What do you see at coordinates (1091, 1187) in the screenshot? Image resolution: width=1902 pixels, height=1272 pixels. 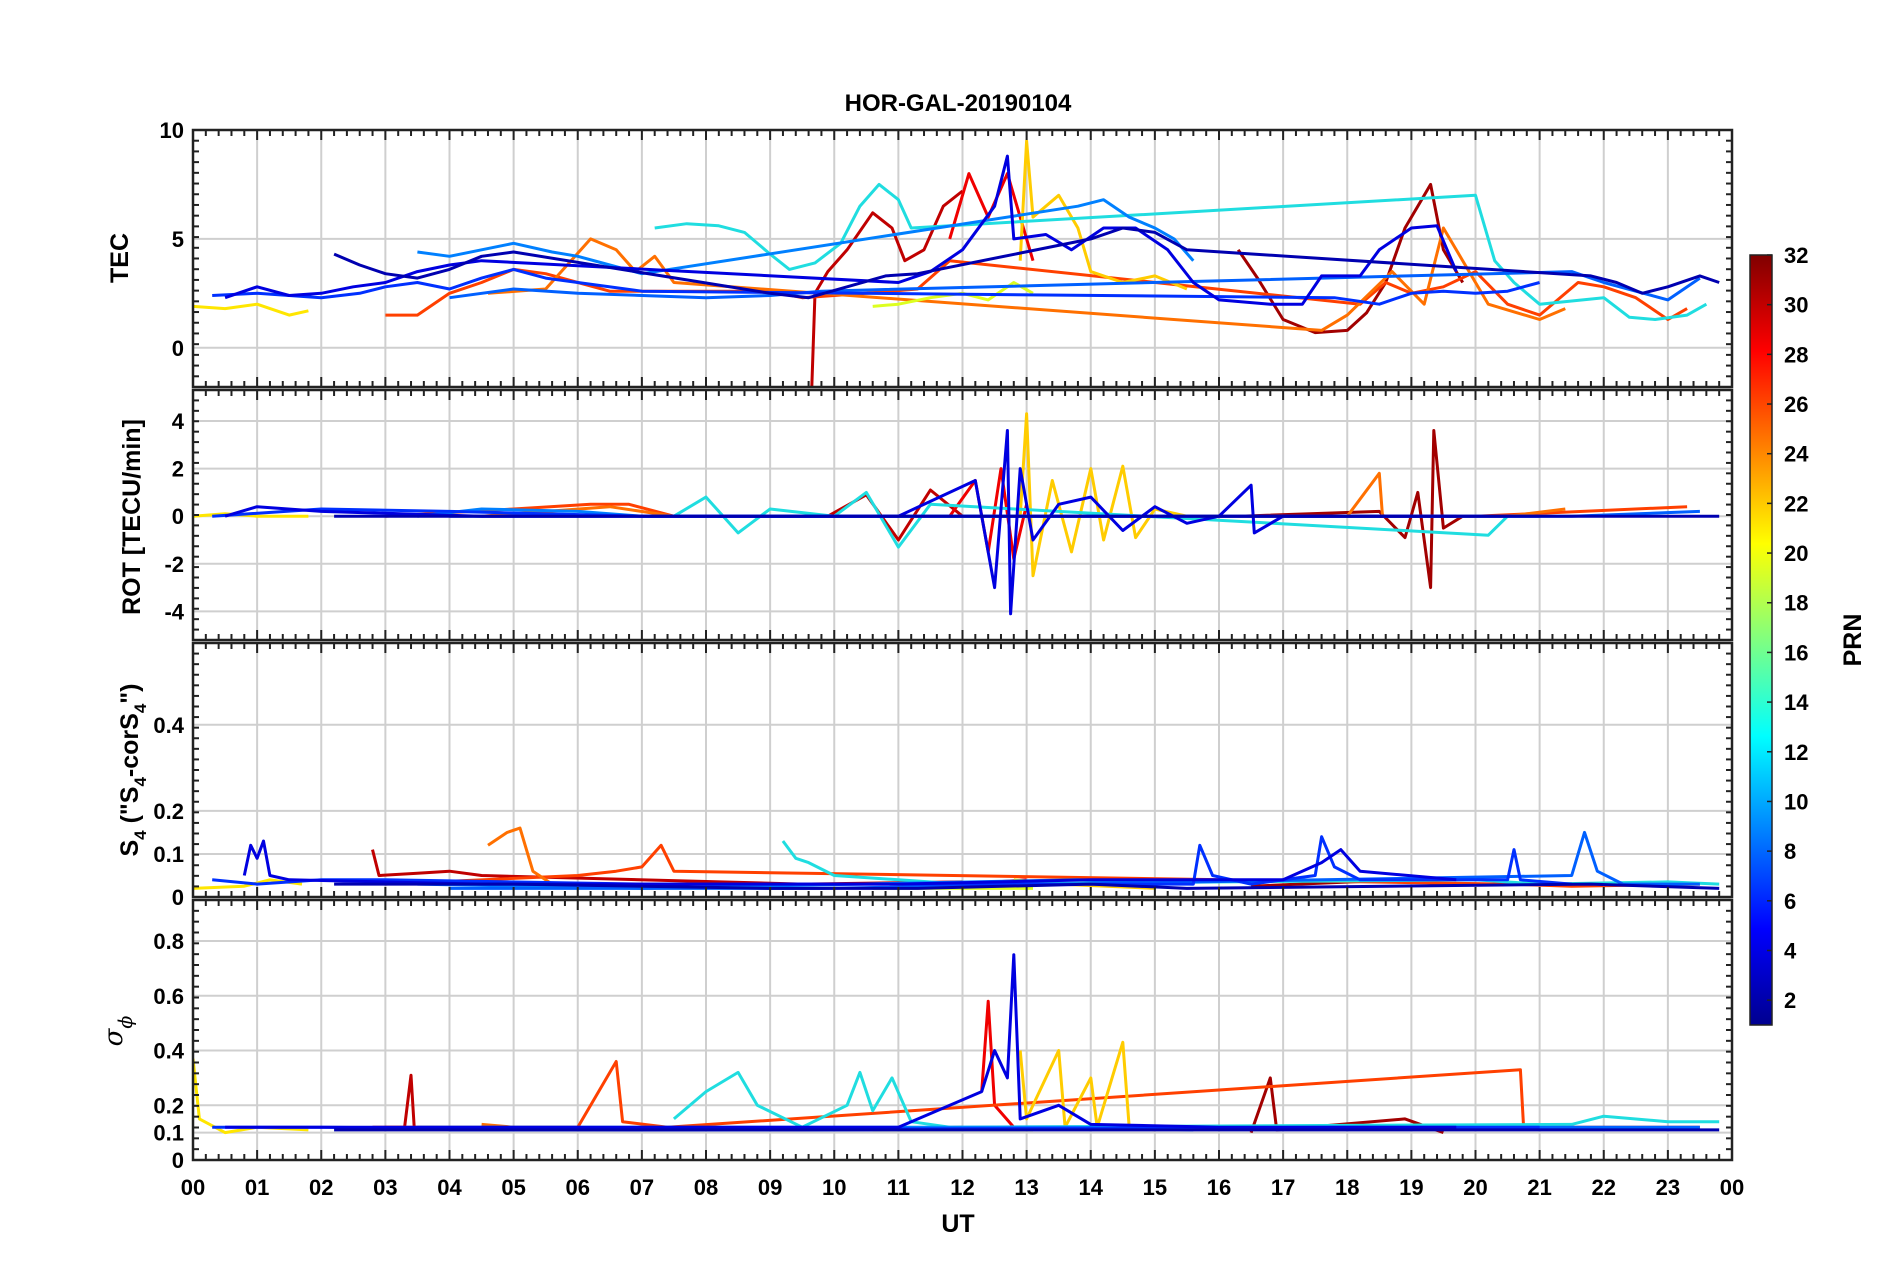 I see `x-tick-label: 14` at bounding box center [1091, 1187].